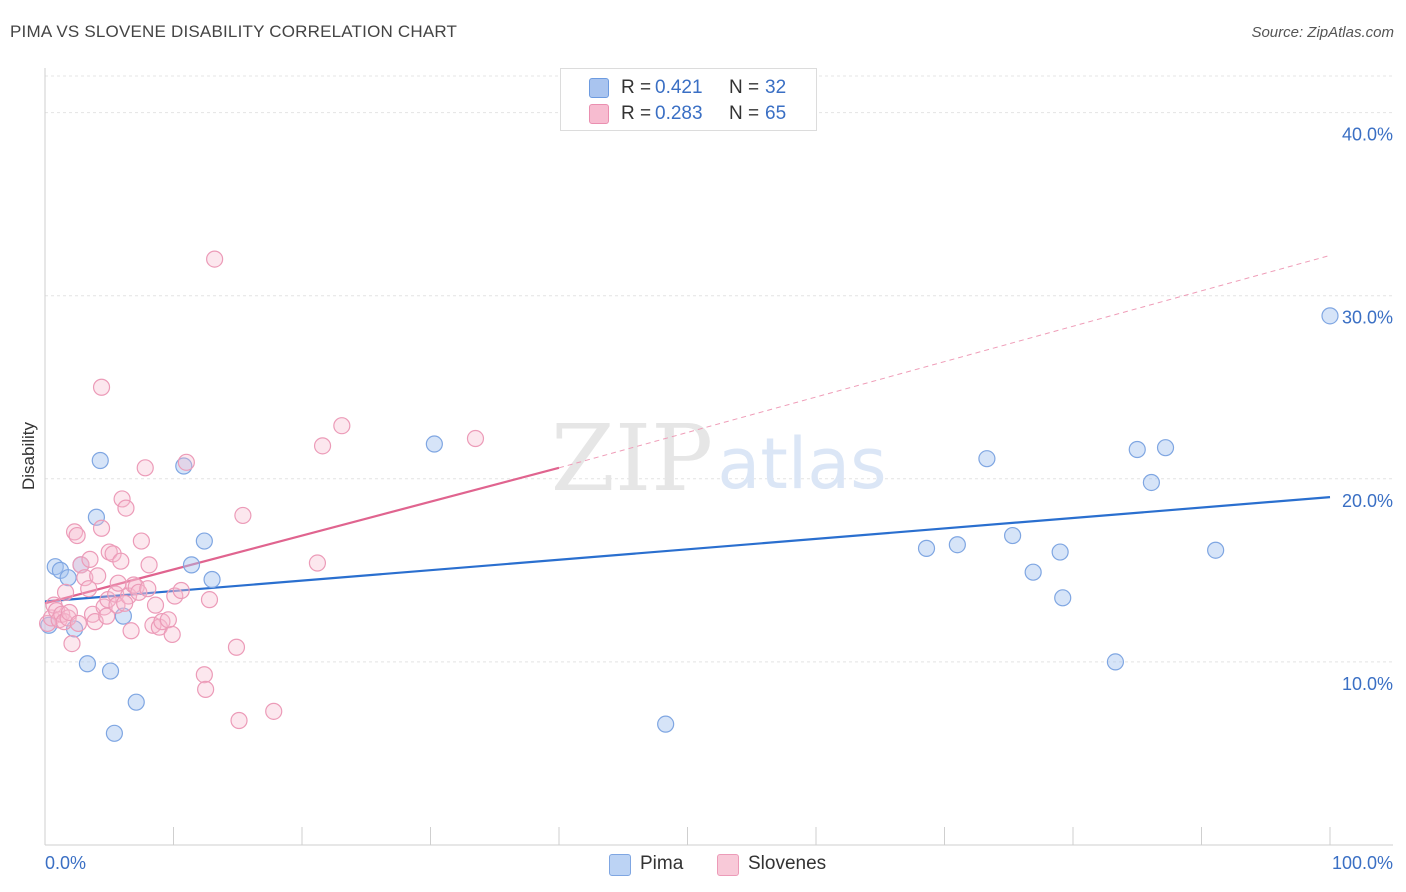  Describe the element at coordinates (801, 464) in the screenshot. I see `watermark-atlas: atlas` at that location.